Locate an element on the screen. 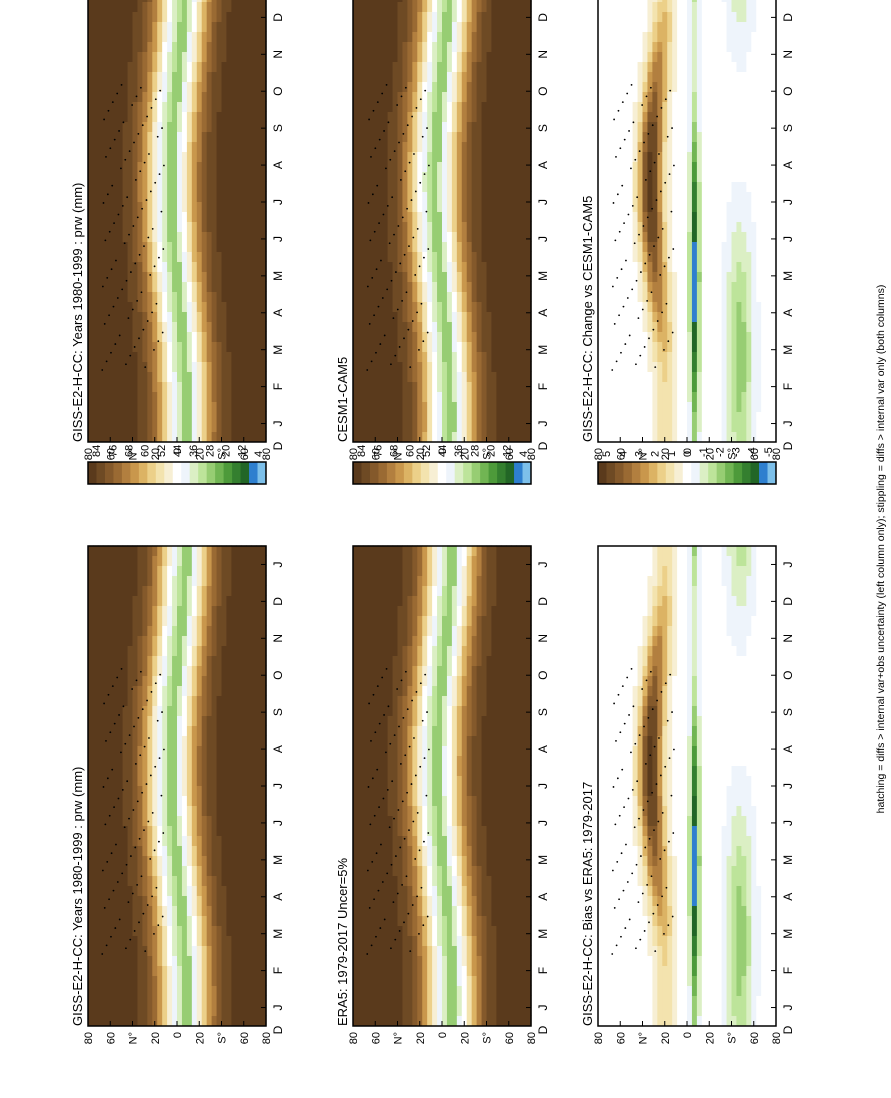  colorbar-label: 52 is located at coordinates (162, 451).